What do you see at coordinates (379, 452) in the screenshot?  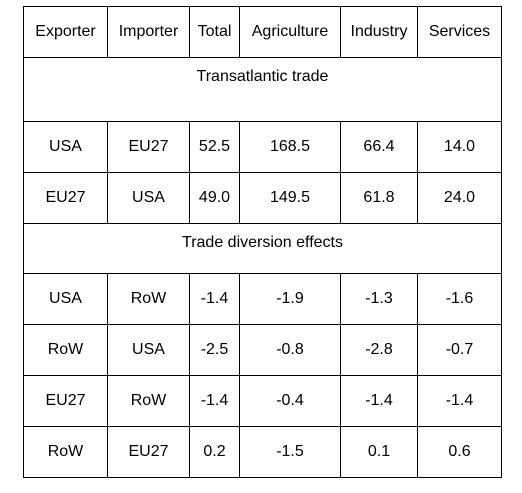 I see `cell-industry: 0.1` at bounding box center [379, 452].